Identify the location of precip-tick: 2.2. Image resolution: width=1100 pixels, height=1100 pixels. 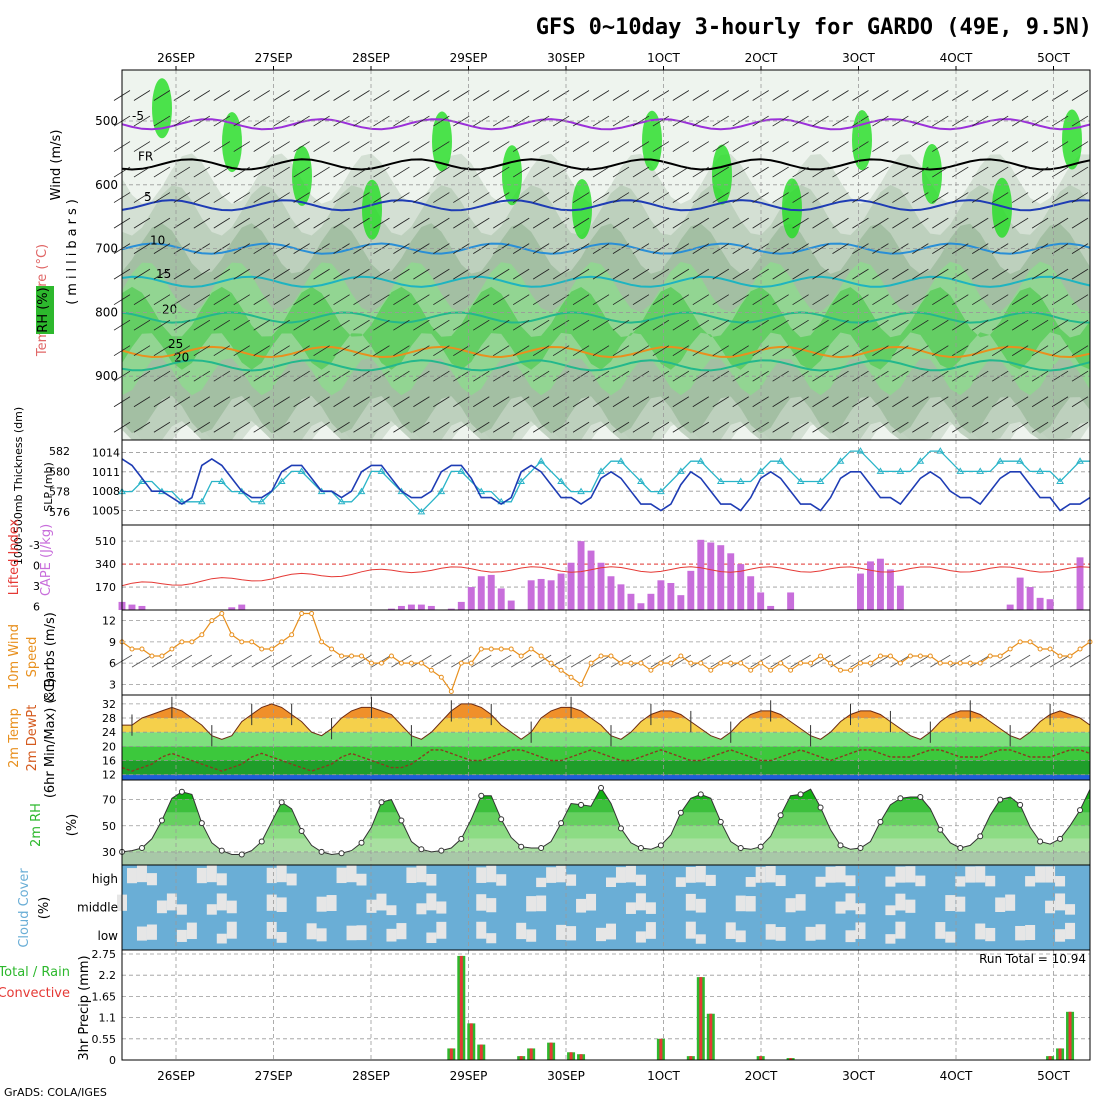
(108, 975).